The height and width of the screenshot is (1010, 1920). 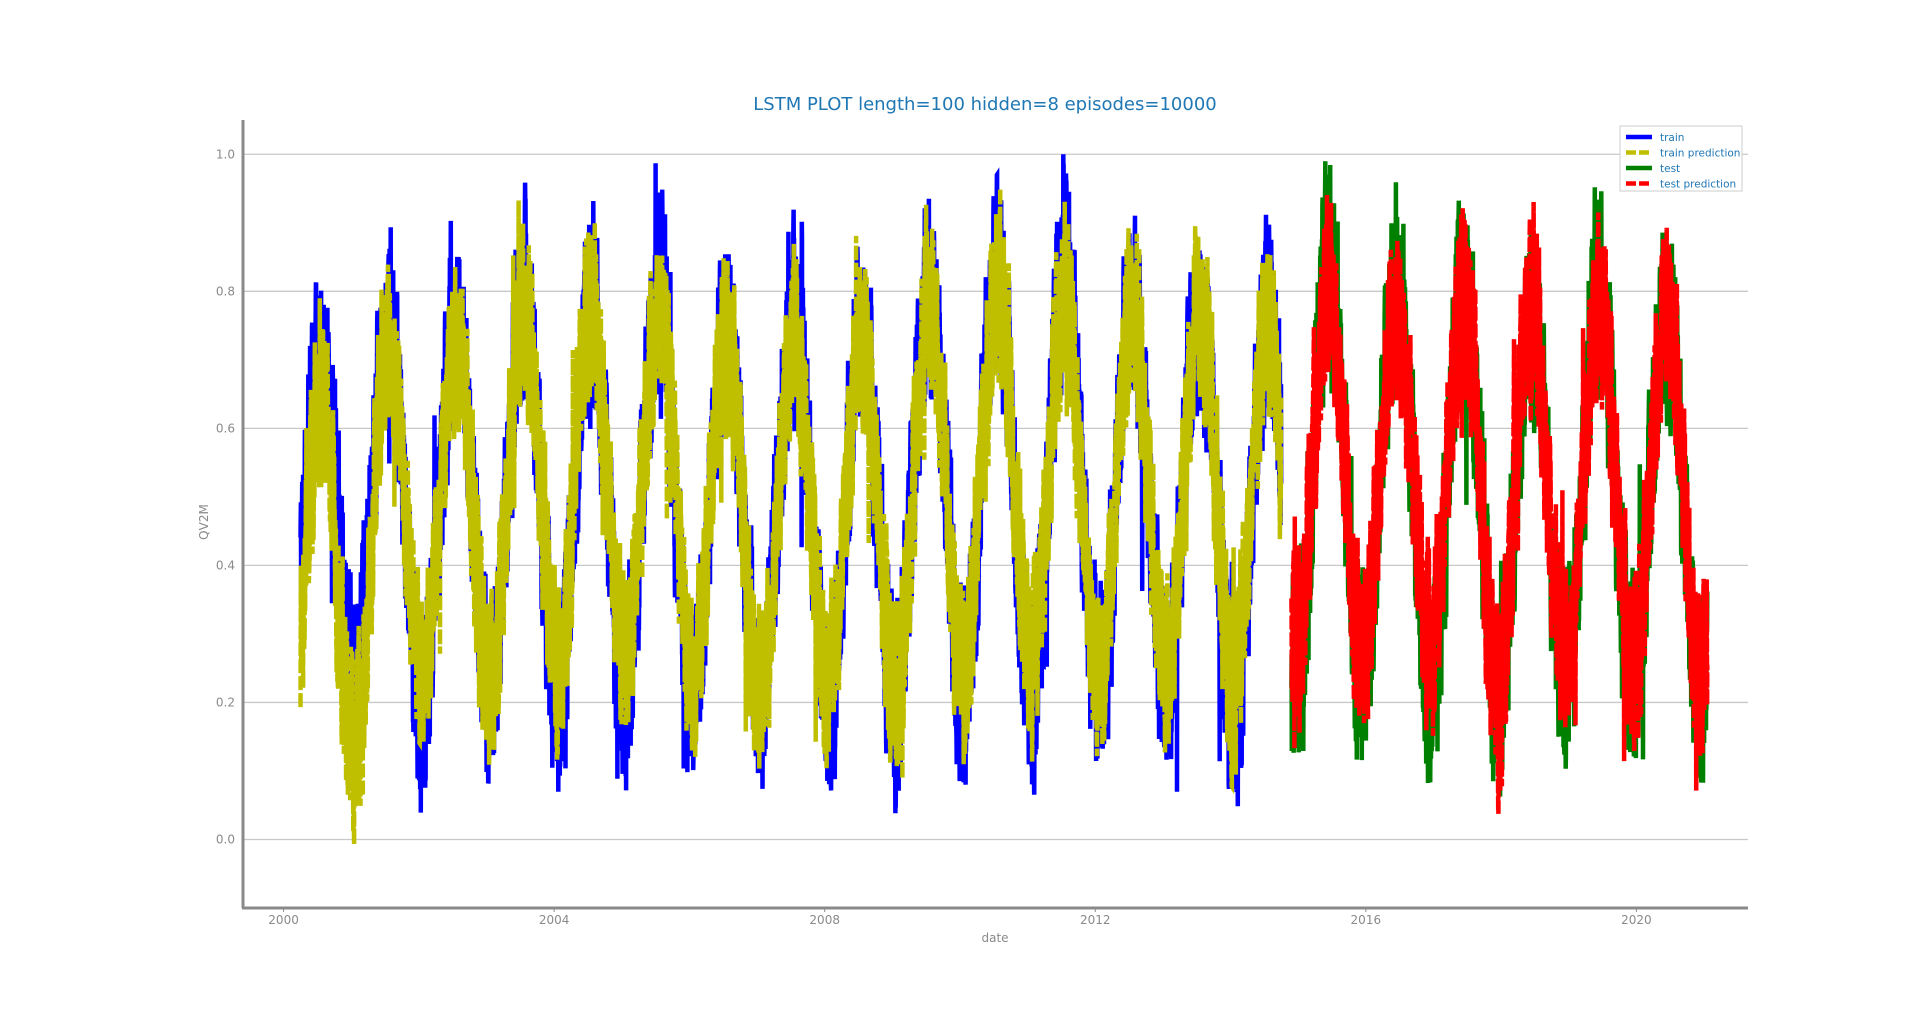 What do you see at coordinates (1366, 920) in the screenshot?
I see `x-tick-label: 2016` at bounding box center [1366, 920].